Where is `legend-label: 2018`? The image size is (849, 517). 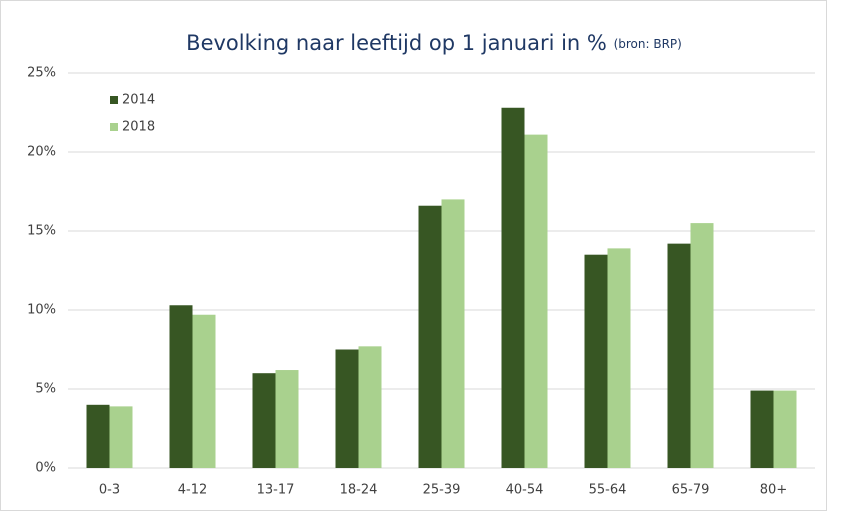
legend-label: 2018 is located at coordinates (138, 127).